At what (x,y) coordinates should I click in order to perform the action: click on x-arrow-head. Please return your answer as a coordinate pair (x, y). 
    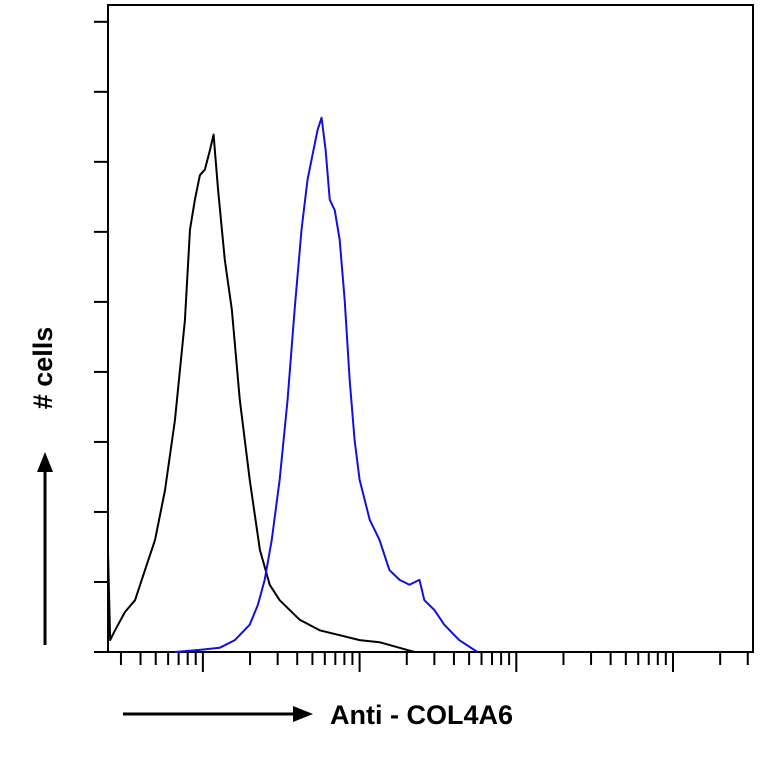
    Looking at the image, I should click on (303, 714).